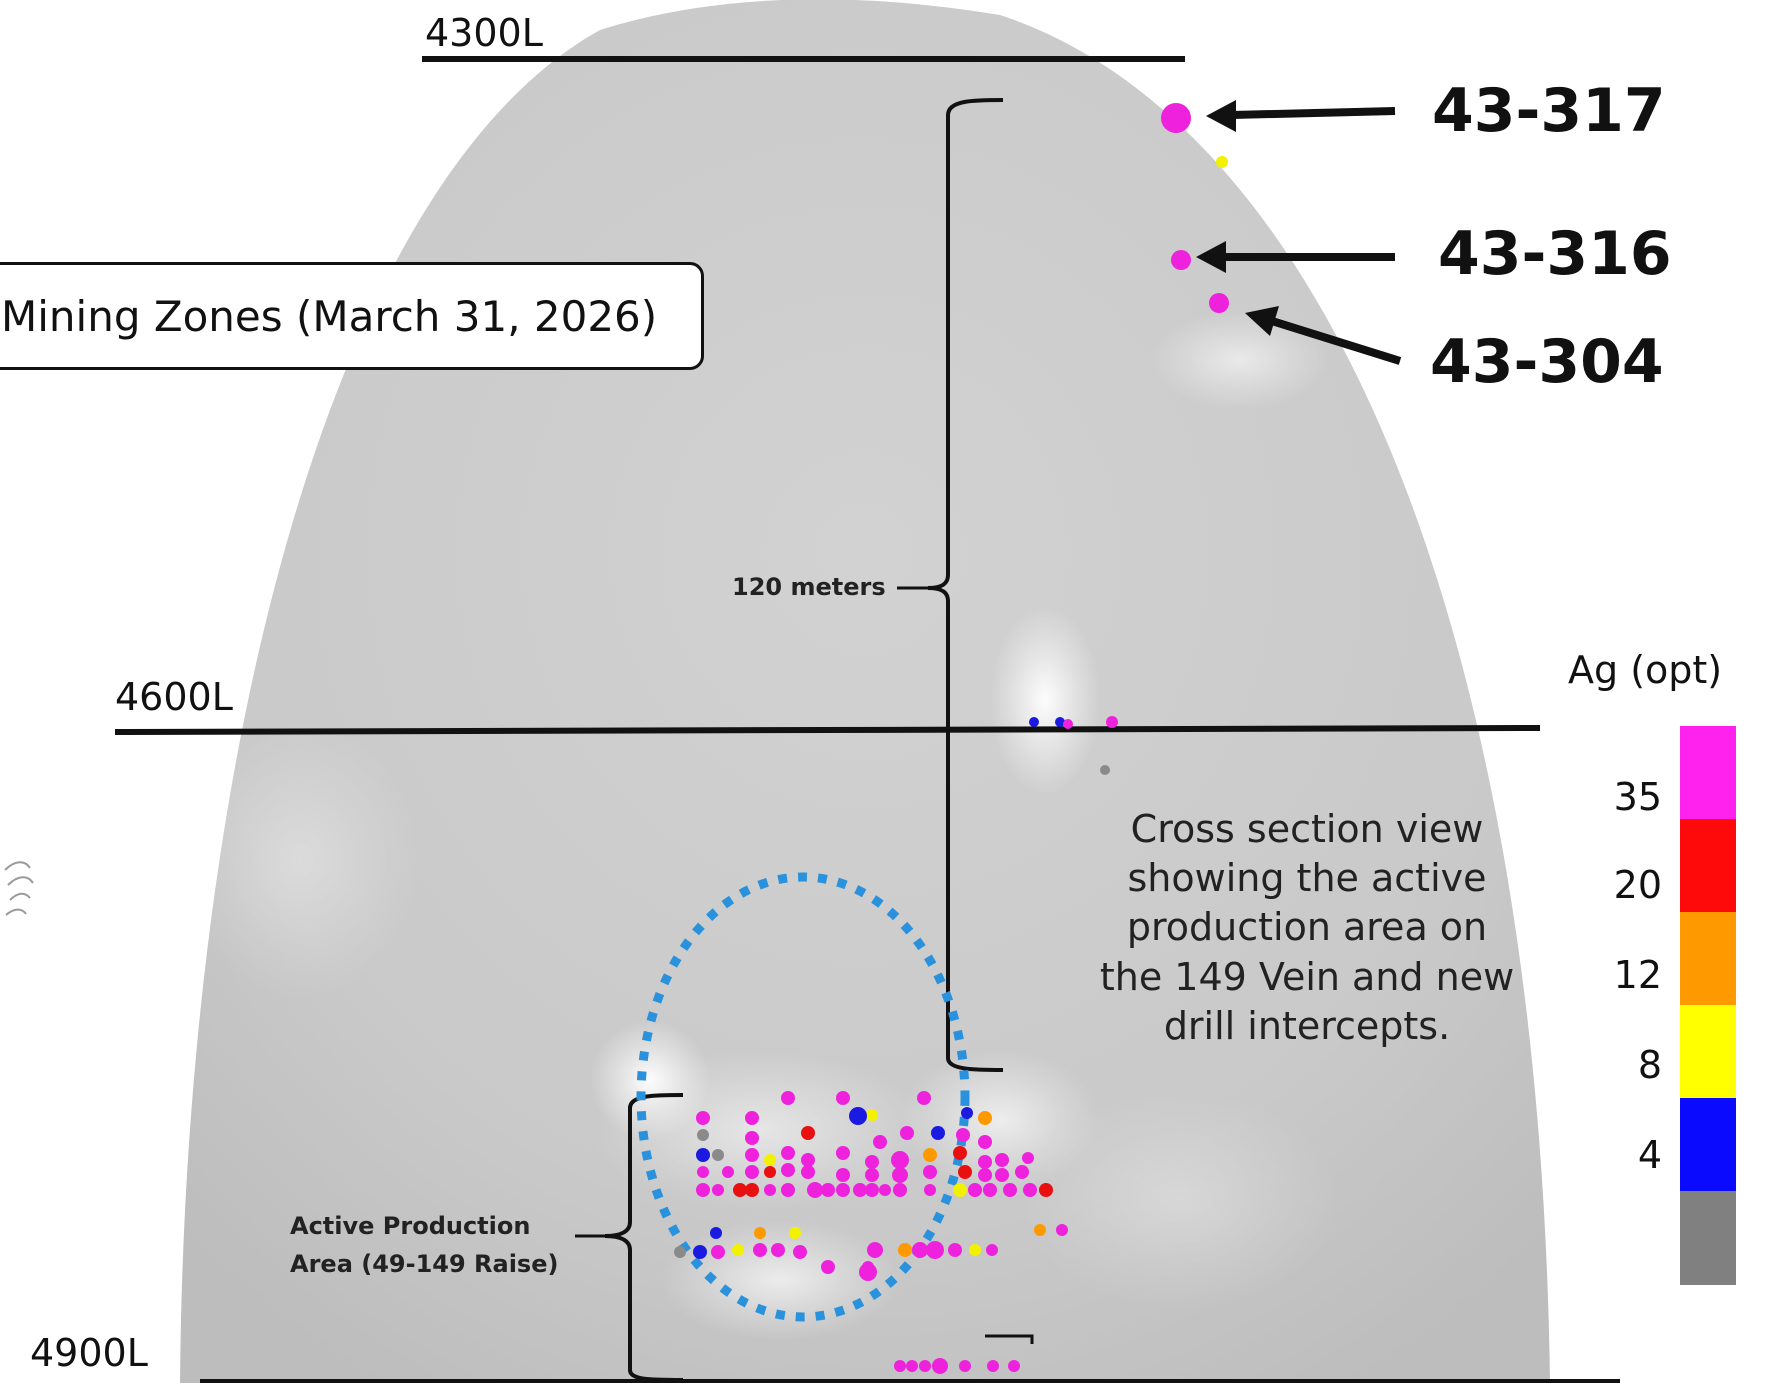 The height and width of the screenshot is (1383, 1771). Describe the element at coordinates (1549, 111) in the screenshot. I see `drill-hole-label-43-317: 43-317` at that location.